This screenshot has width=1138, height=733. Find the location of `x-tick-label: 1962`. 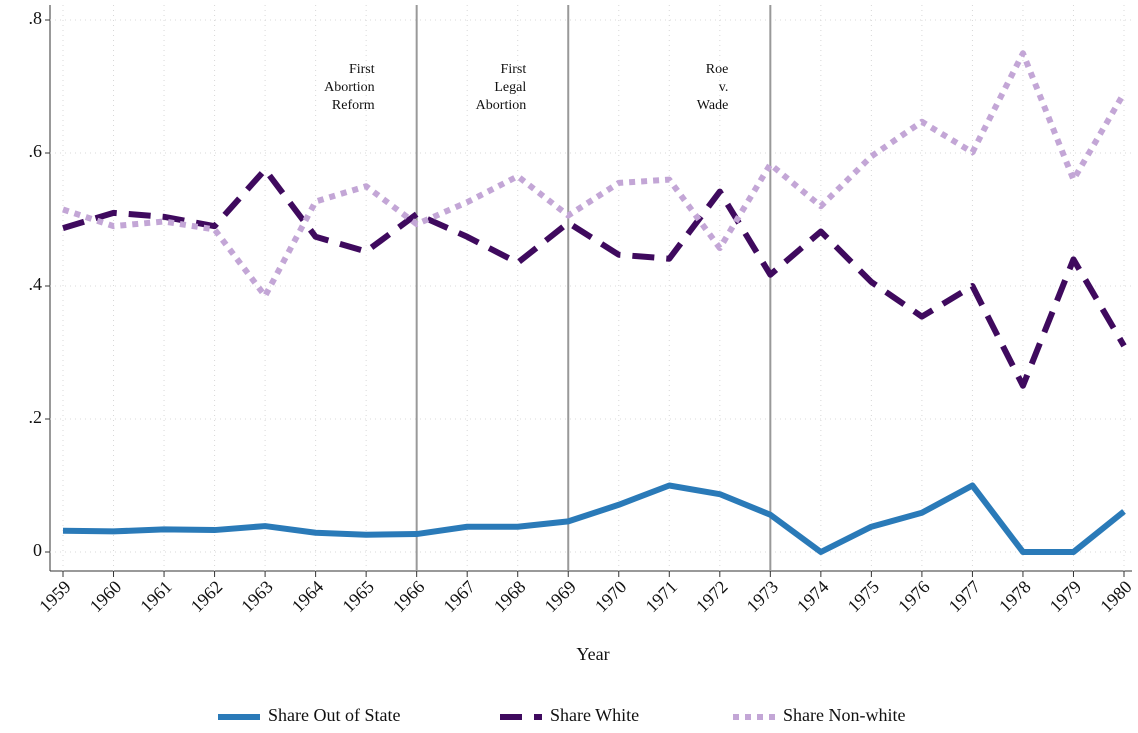

x-tick-label: 1962 is located at coordinates (207, 597).